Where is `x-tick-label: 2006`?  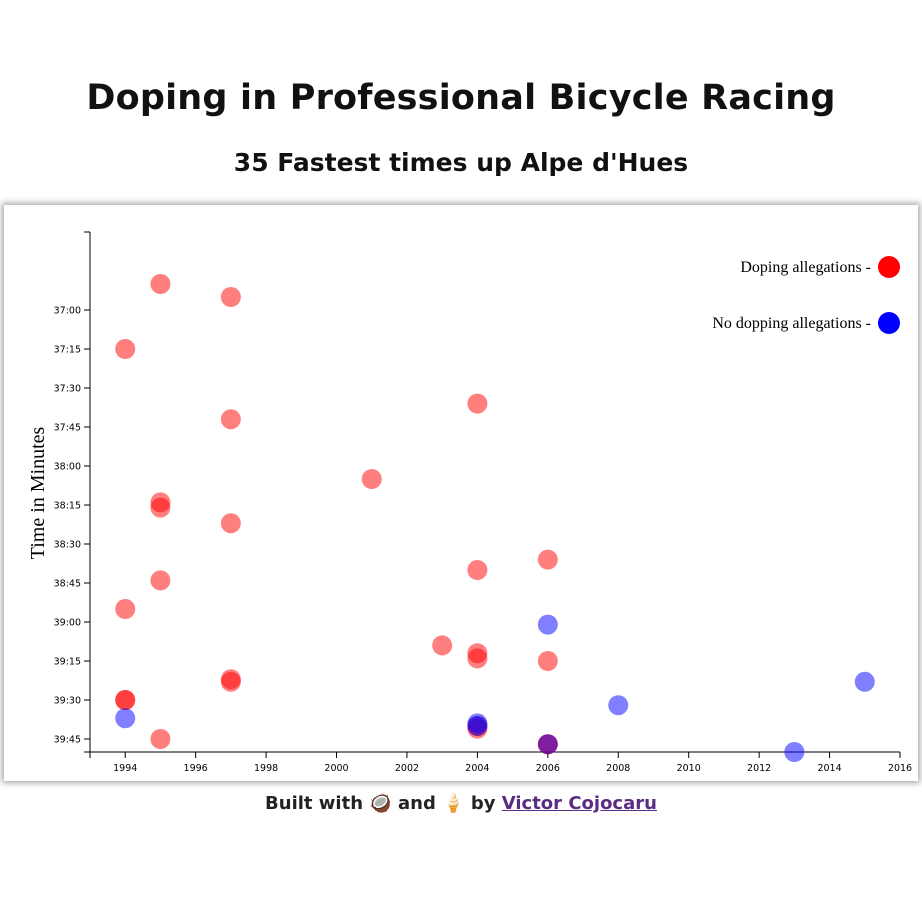 x-tick-label: 2006 is located at coordinates (548, 768).